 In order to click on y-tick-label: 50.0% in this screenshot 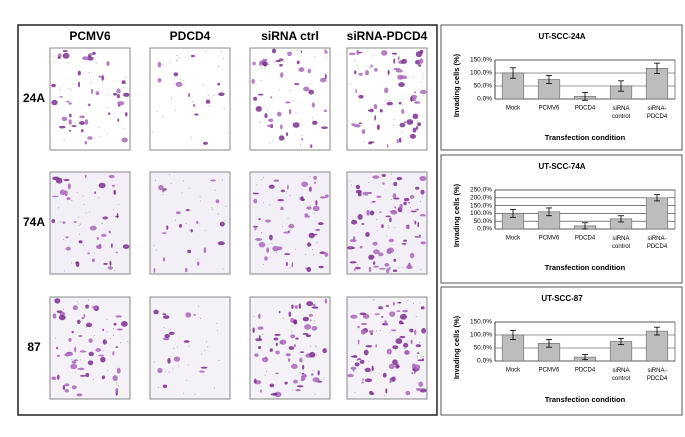, I will do `click(483, 221)`.